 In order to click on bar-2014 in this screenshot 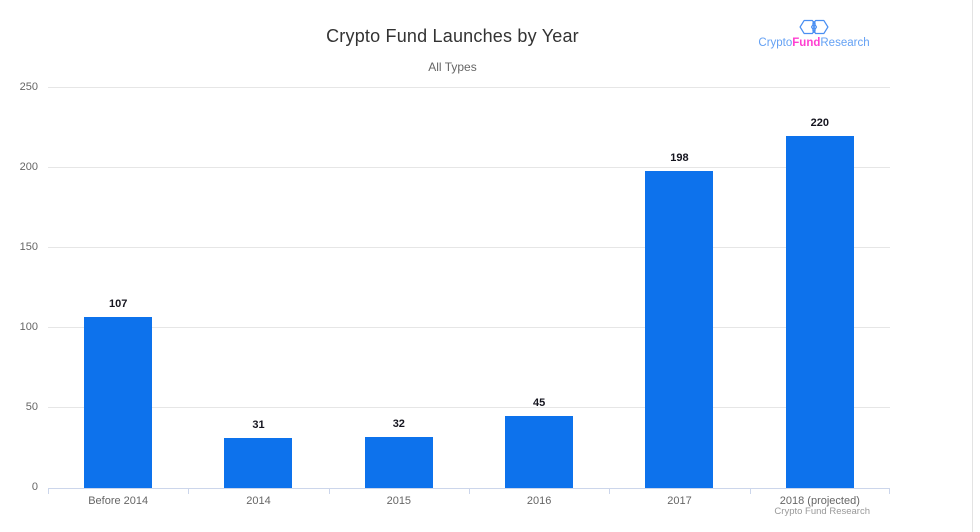, I will do `click(258, 463)`.